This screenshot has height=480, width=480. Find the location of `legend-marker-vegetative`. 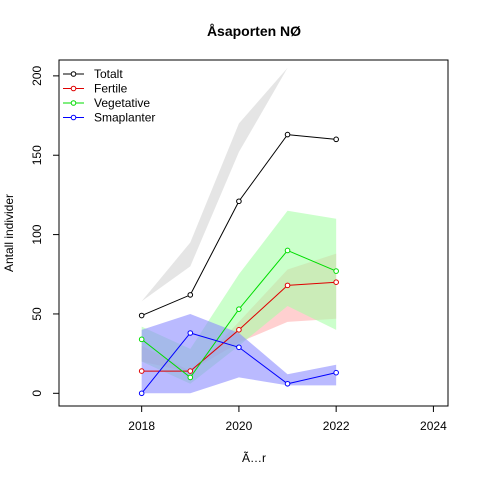

legend-marker-vegetative is located at coordinates (73, 103).